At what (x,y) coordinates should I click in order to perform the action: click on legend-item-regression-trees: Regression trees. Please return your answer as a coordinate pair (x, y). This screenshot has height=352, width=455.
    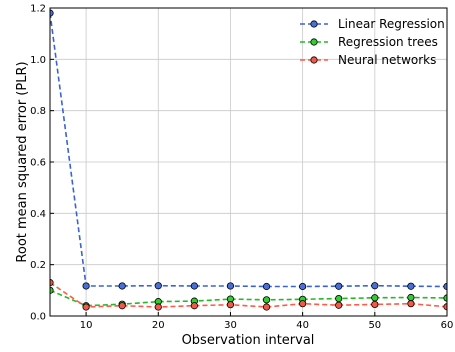
    Looking at the image, I should click on (369, 42).